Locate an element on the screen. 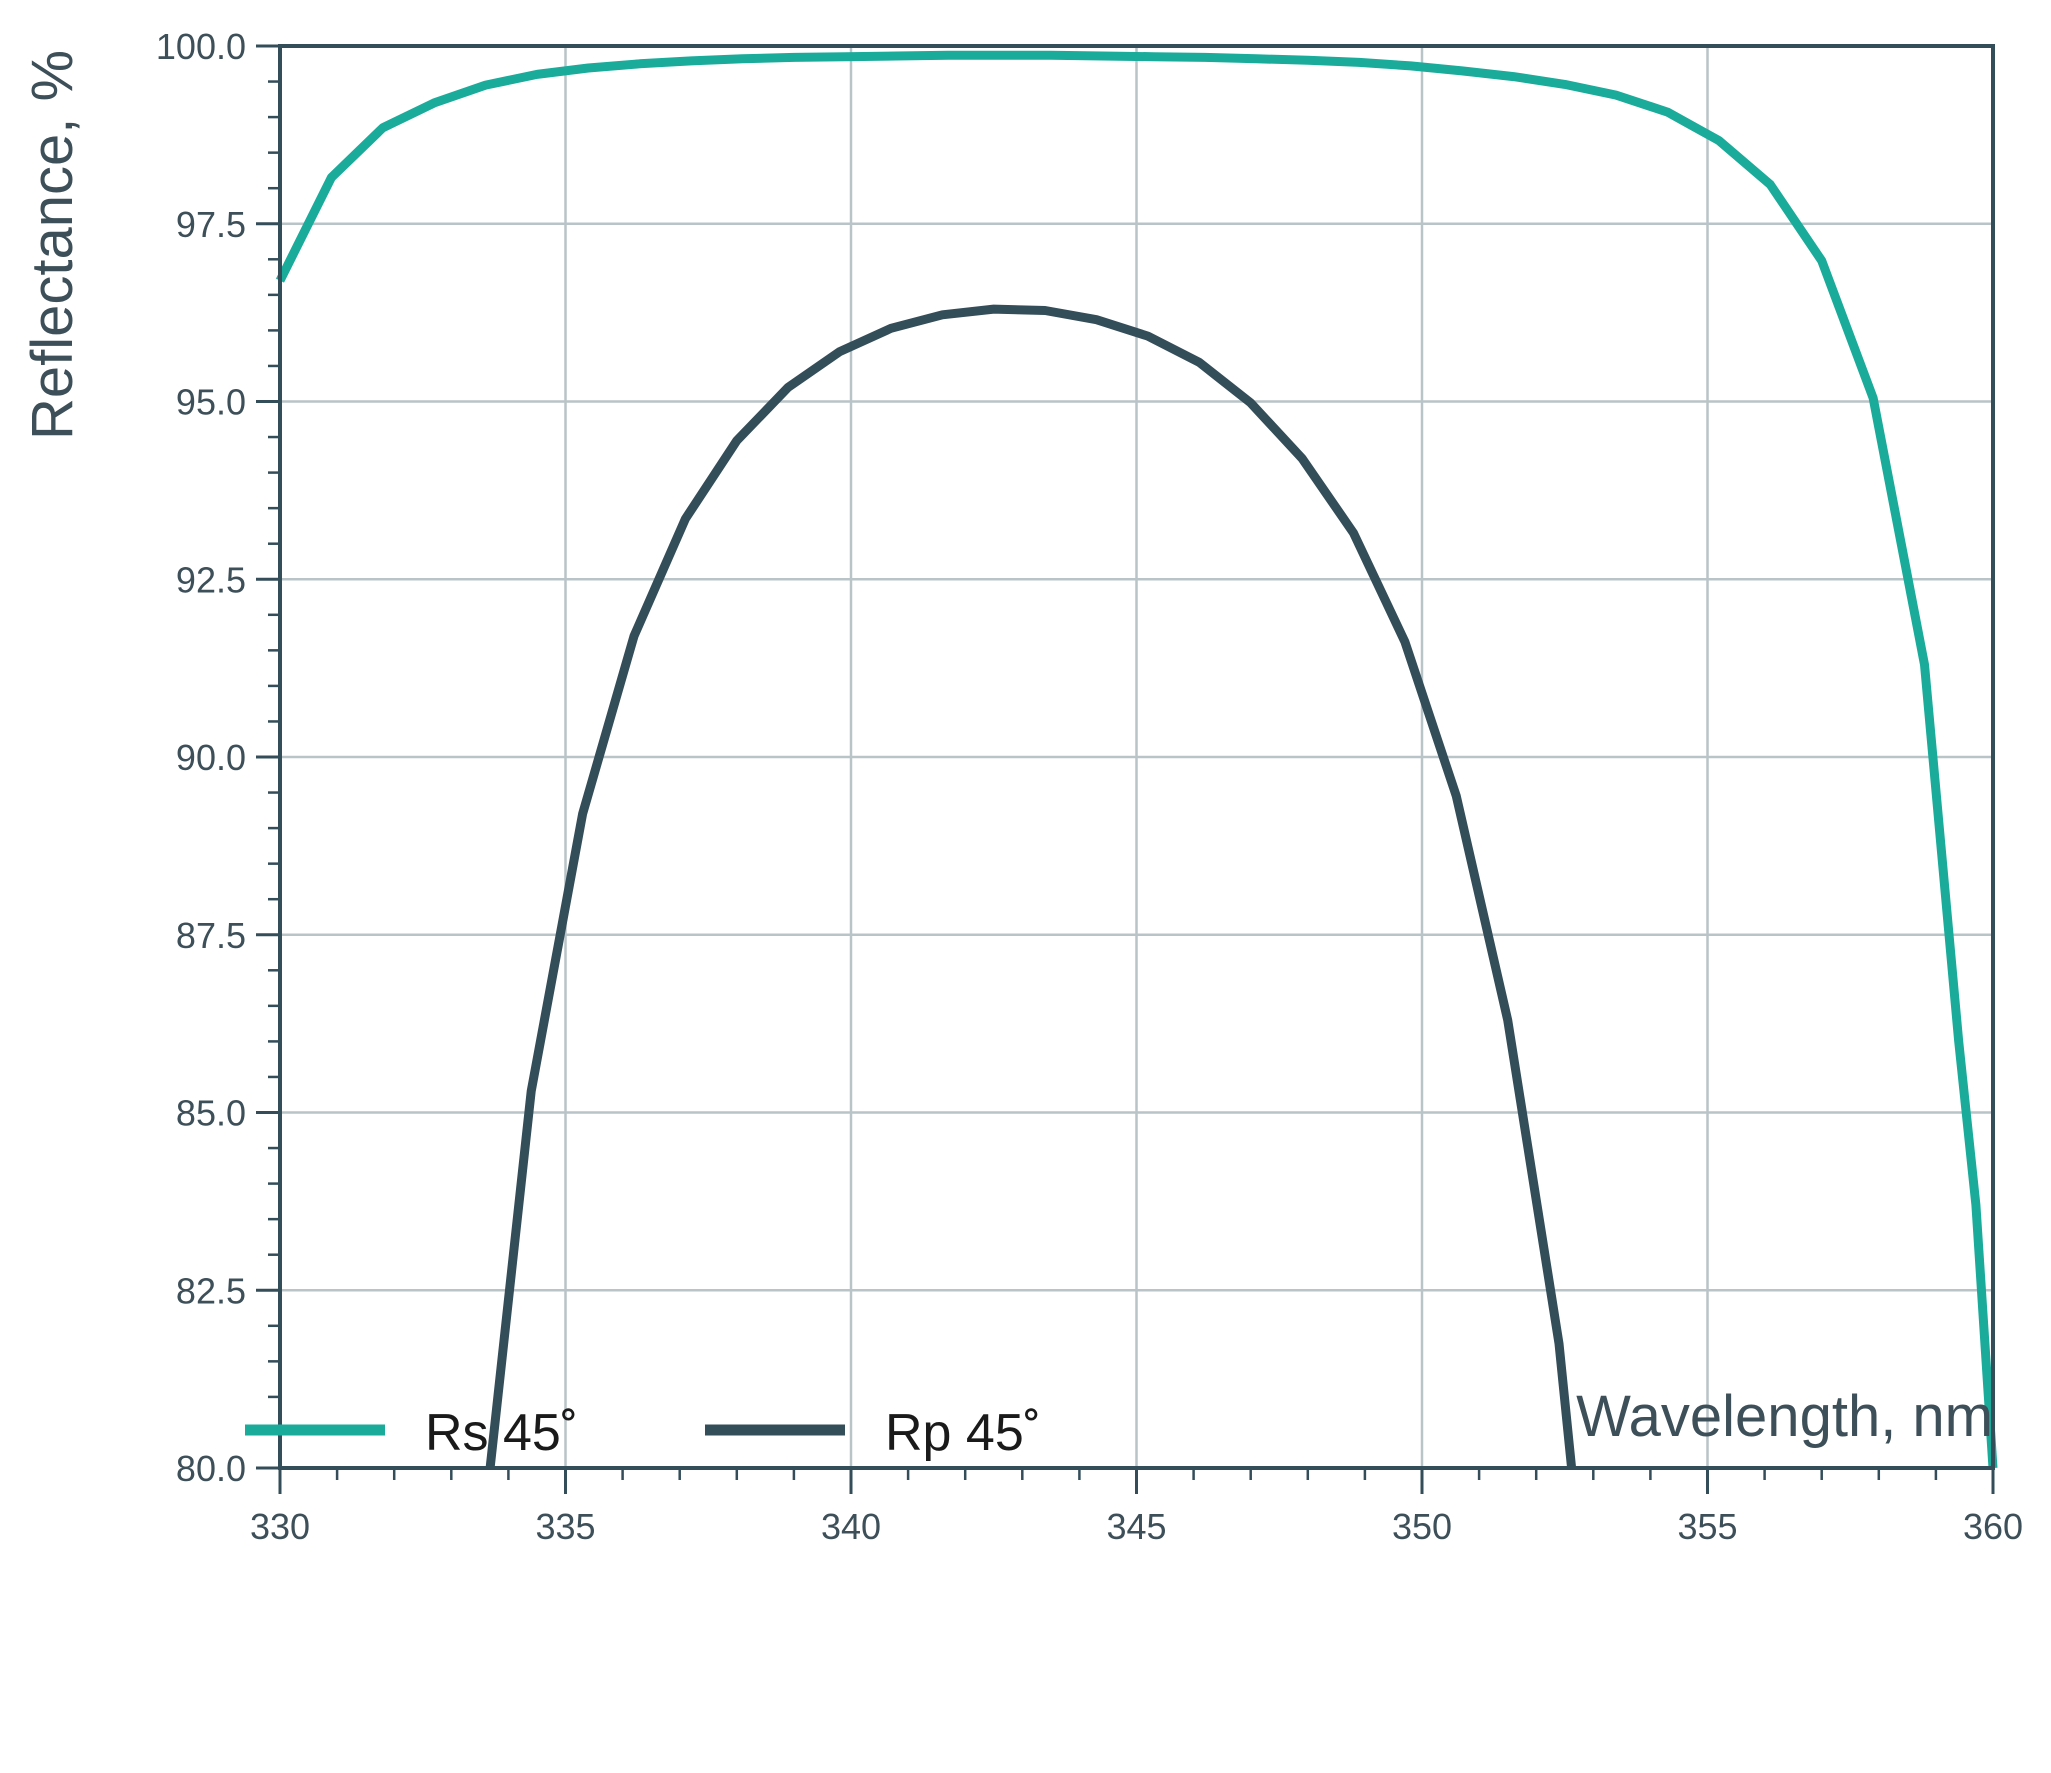 This screenshot has width=2051, height=1773. x-tick-label: 340 is located at coordinates (851, 1526).